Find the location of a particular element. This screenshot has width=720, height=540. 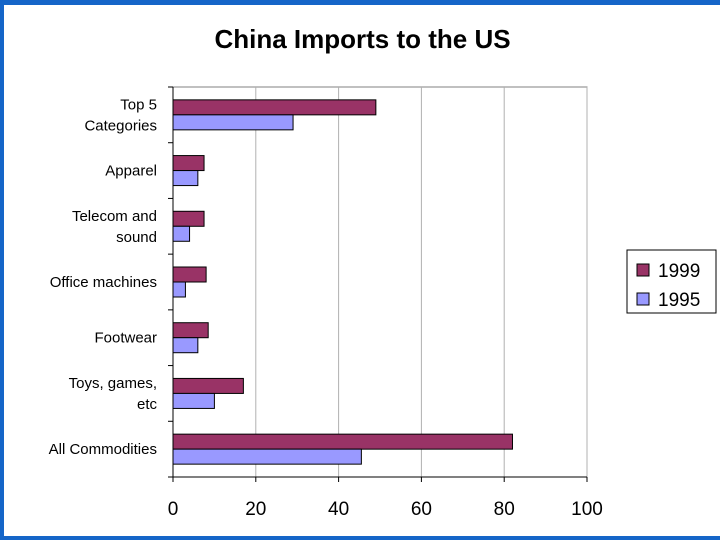

top-border is located at coordinates (360, 2).